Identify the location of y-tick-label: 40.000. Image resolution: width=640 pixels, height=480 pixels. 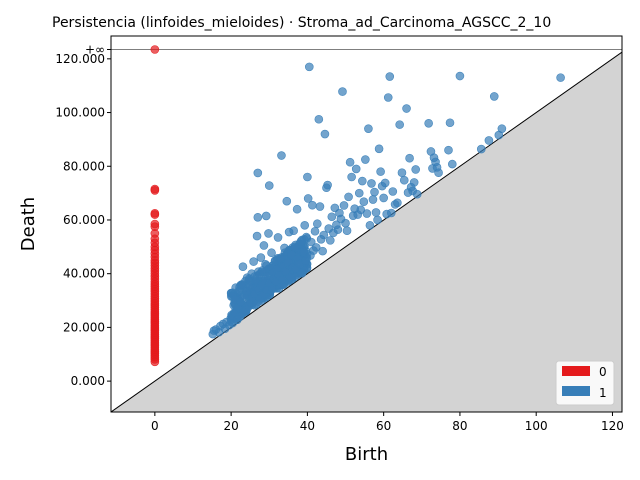
(84, 274).